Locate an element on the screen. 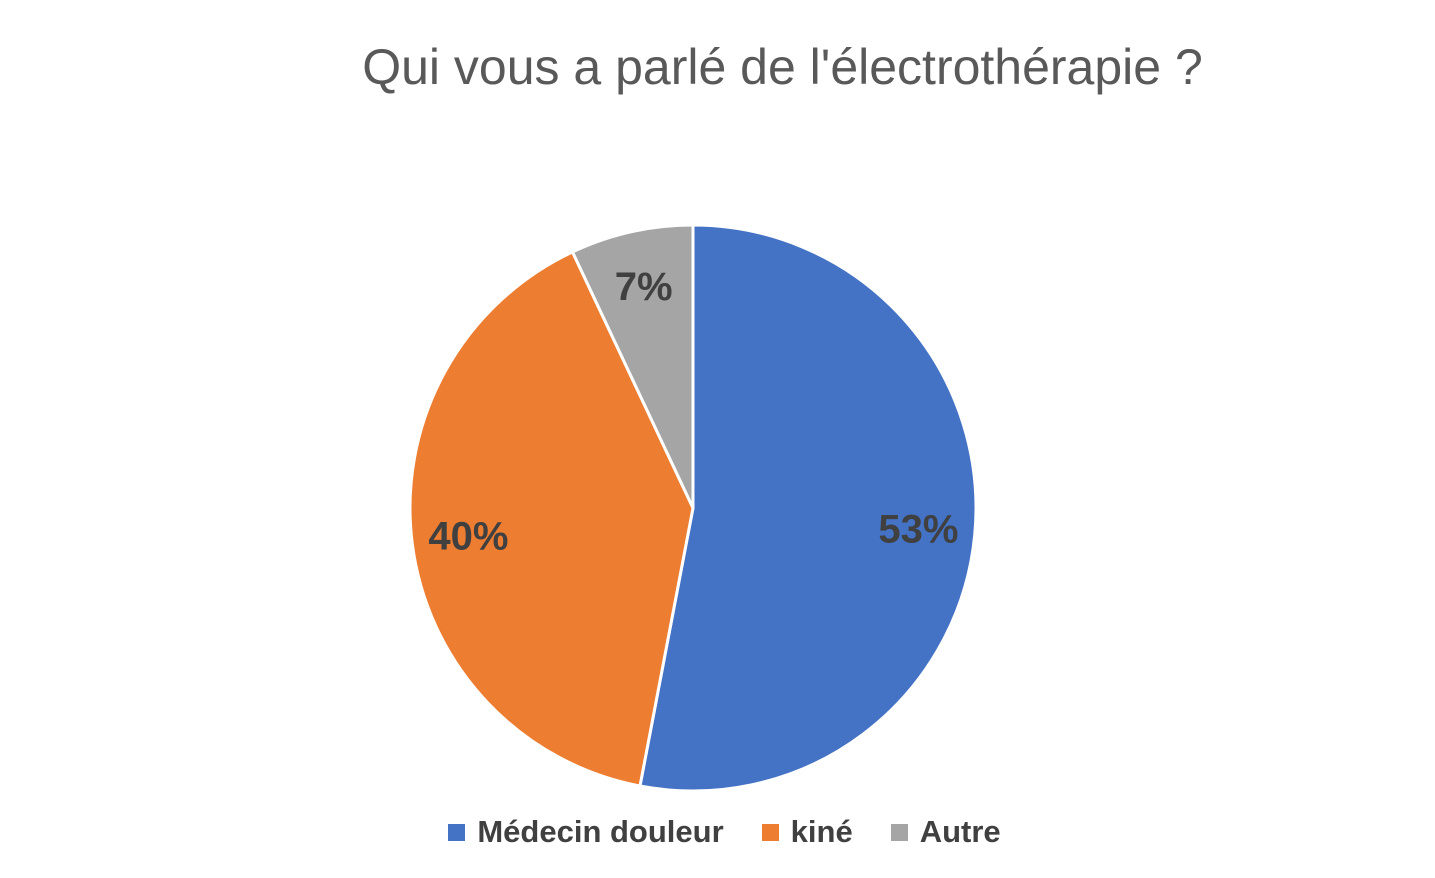 This screenshot has width=1435, height=878. legend-item-3: Autre is located at coordinates (945, 832).